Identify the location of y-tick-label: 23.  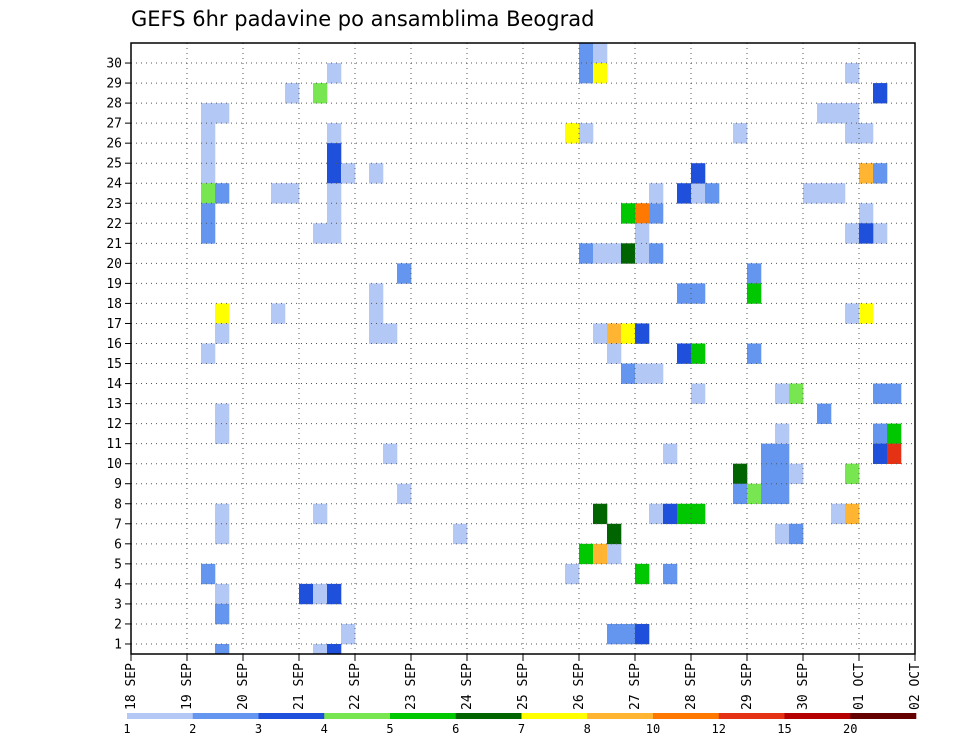
(114, 204).